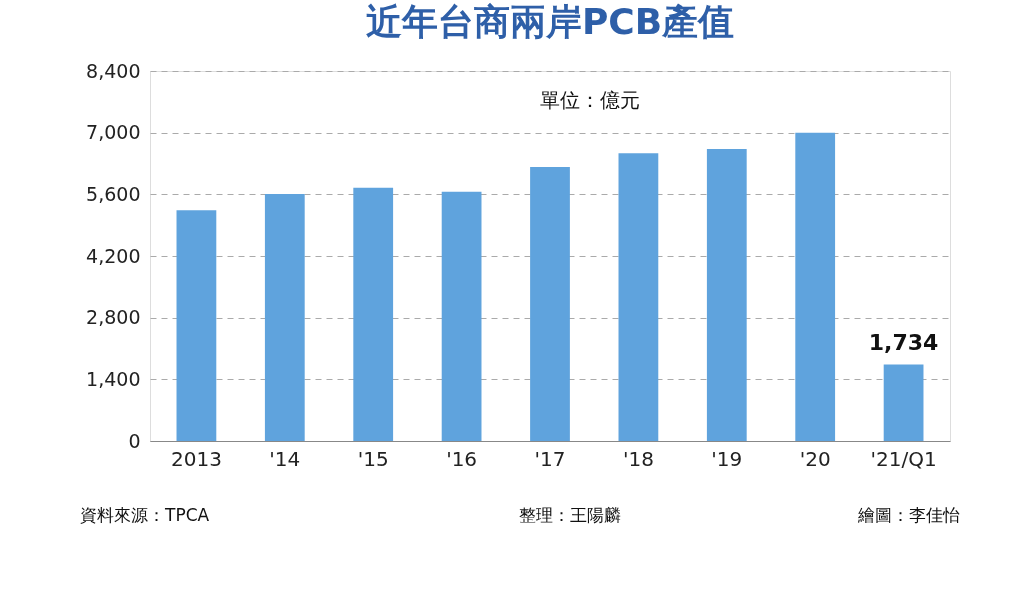 This screenshot has width=1024, height=610. I want to click on data-label: 1,734, so click(903, 342).